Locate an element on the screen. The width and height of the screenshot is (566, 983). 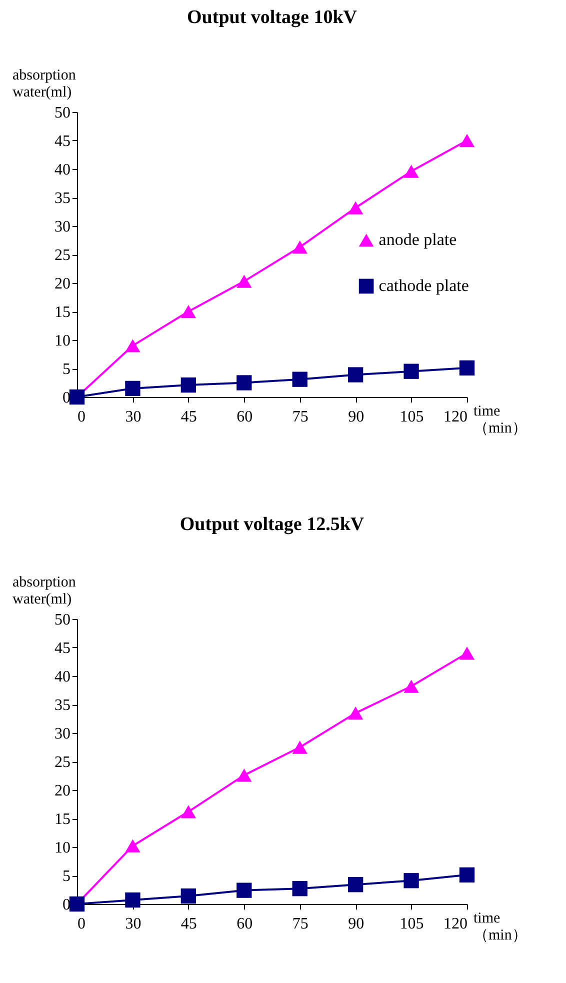
legend-label: cathode plate is located at coordinates (423, 286).